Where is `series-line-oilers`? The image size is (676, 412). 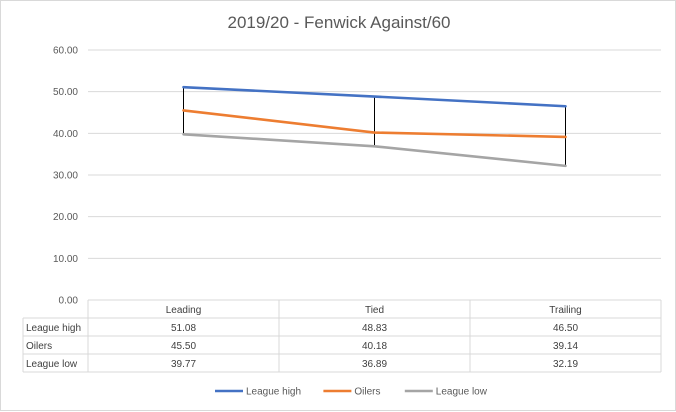
series-line-oilers is located at coordinates (374, 124).